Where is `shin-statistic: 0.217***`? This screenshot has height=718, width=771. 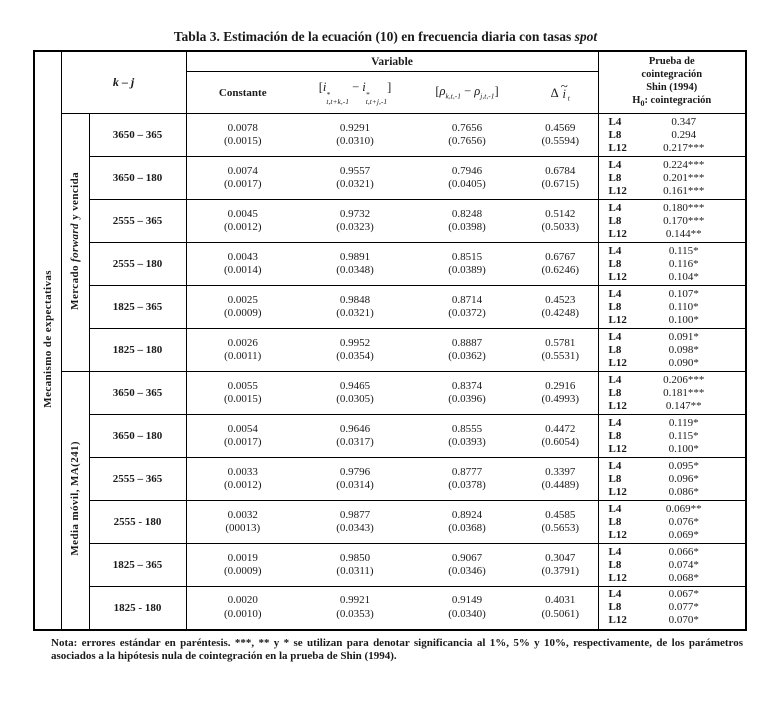
shin-statistic: 0.217*** is located at coordinates (684, 147).